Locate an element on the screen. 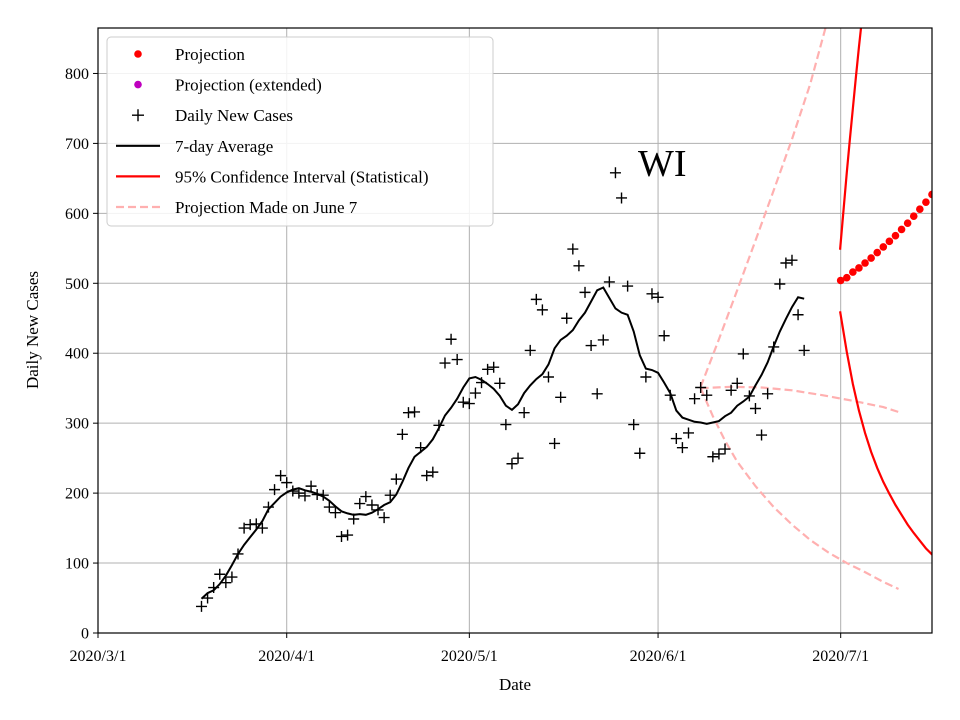  y-tick-label: 200 is located at coordinates (77, 494).